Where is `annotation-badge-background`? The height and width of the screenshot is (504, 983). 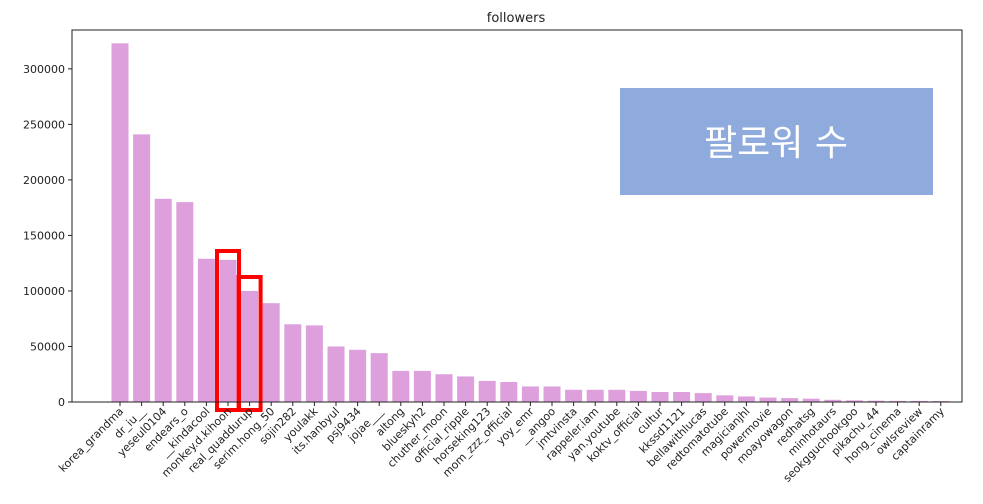
annotation-badge-background is located at coordinates (776, 141).